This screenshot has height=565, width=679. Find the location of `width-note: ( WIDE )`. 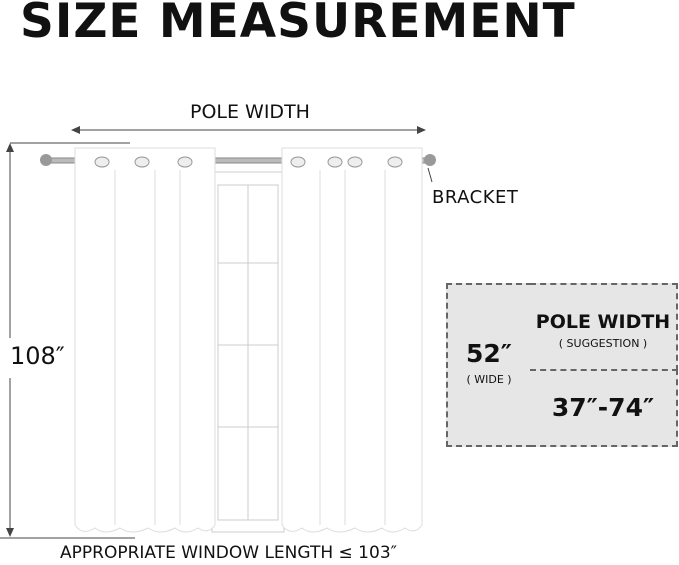

width-note: ( WIDE ) is located at coordinates (489, 379).